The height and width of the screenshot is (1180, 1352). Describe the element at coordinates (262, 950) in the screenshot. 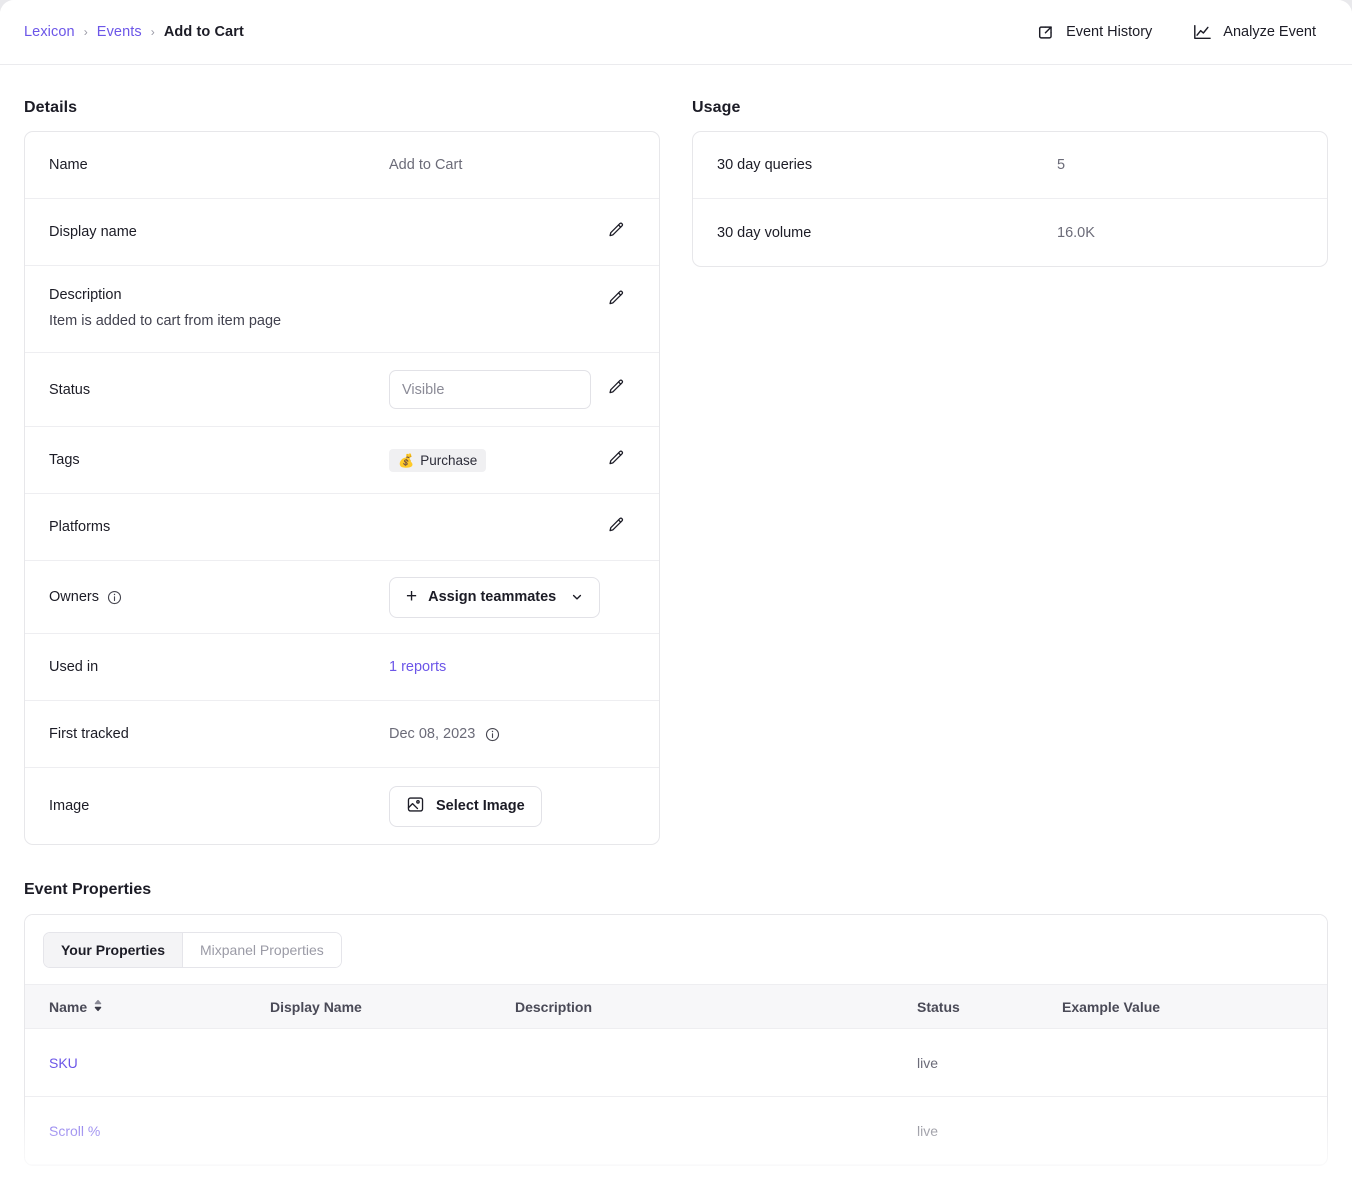

I see `tab-mixpanel-properties: Mixpanel Properties` at that location.